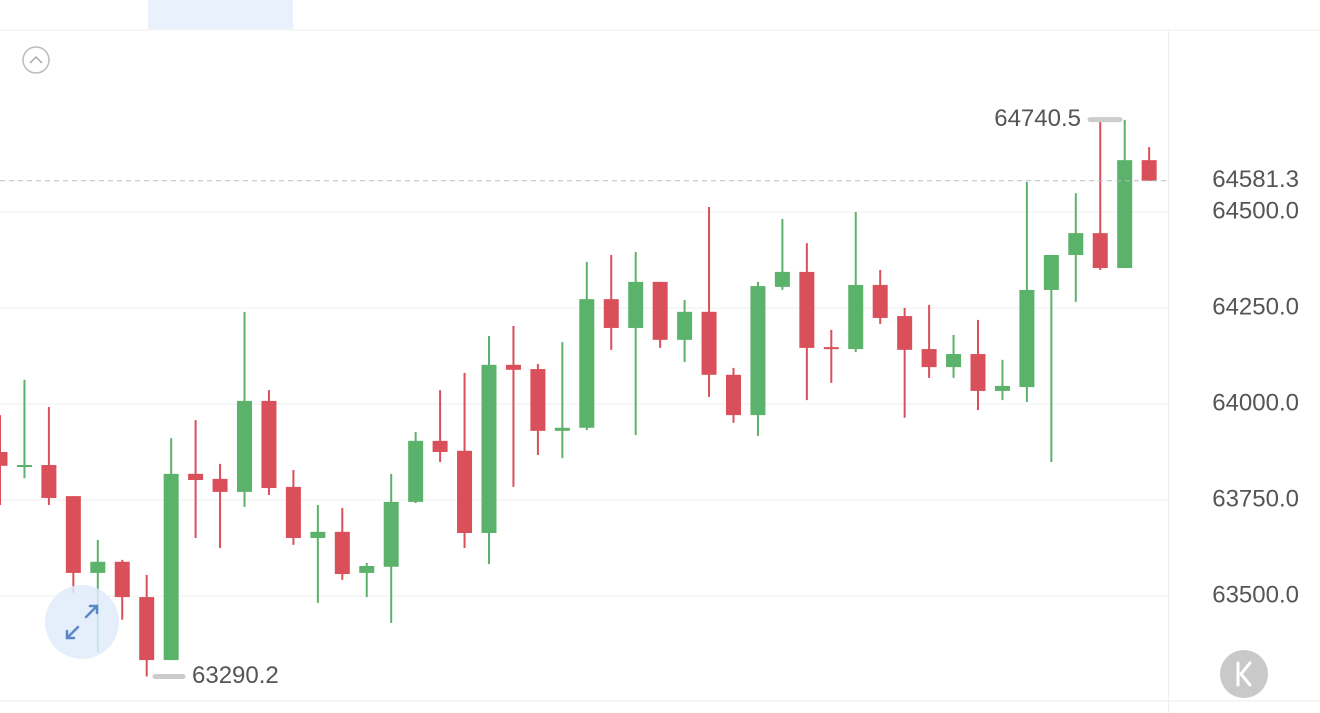 This screenshot has height=713, width=1320. I want to click on reset-circle, so click(1244, 674).